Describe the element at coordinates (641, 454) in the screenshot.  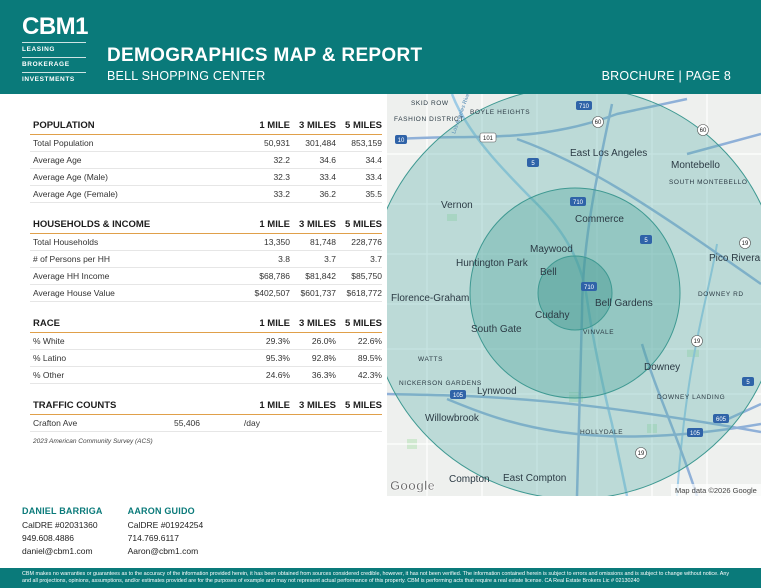
I see `svg-text: 19` at that location.